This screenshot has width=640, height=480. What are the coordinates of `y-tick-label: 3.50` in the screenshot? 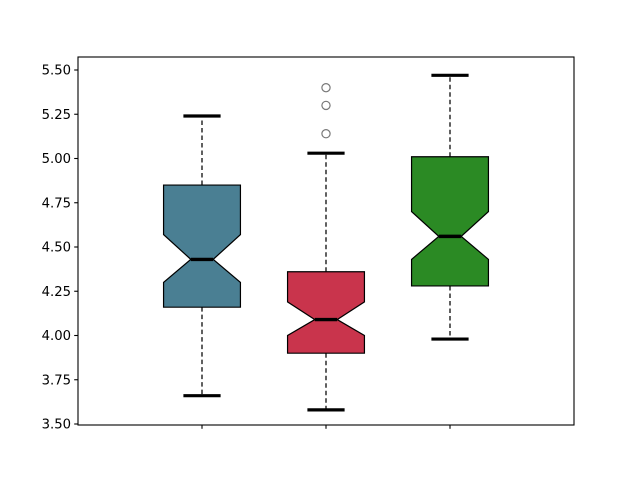 It's located at (56, 425).